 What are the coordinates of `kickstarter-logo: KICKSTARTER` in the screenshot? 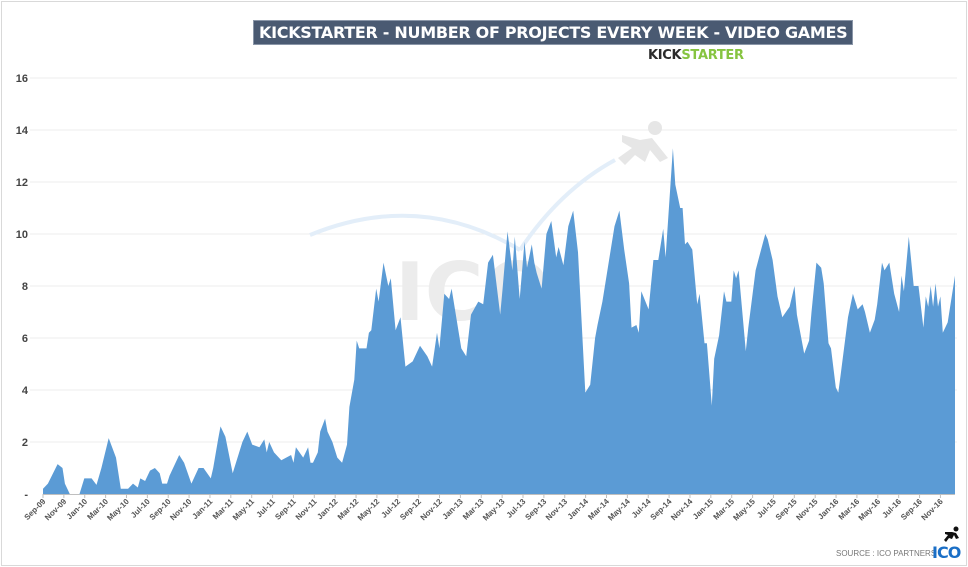 It's located at (696, 55).